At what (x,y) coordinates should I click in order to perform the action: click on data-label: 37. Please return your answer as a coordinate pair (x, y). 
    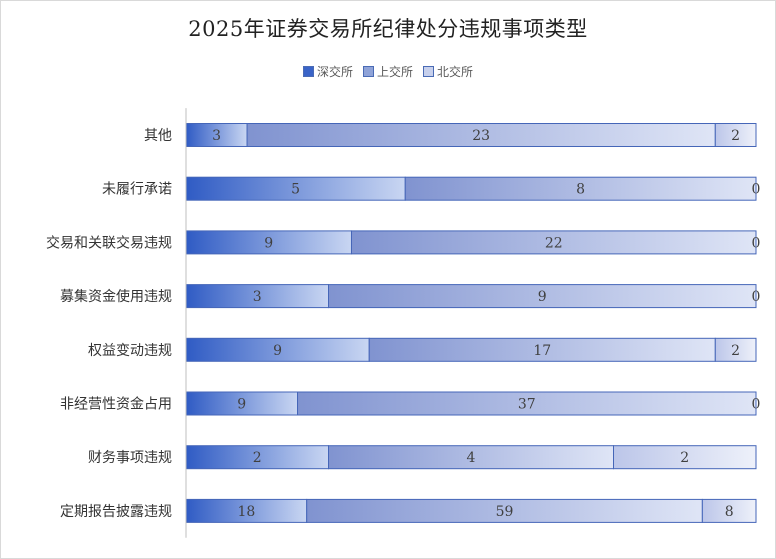
    Looking at the image, I should click on (527, 405).